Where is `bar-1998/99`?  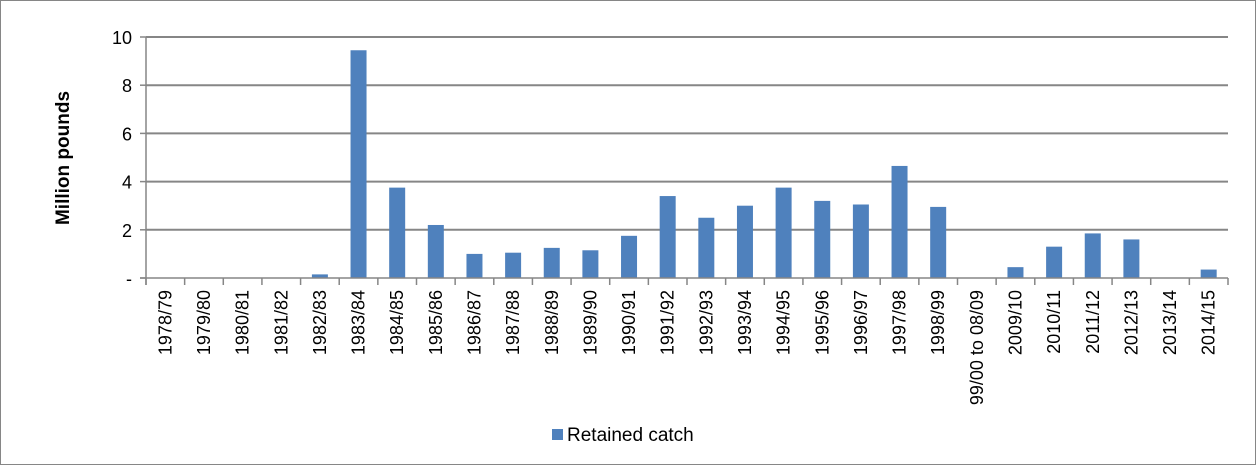 bar-1998/99 is located at coordinates (938, 242).